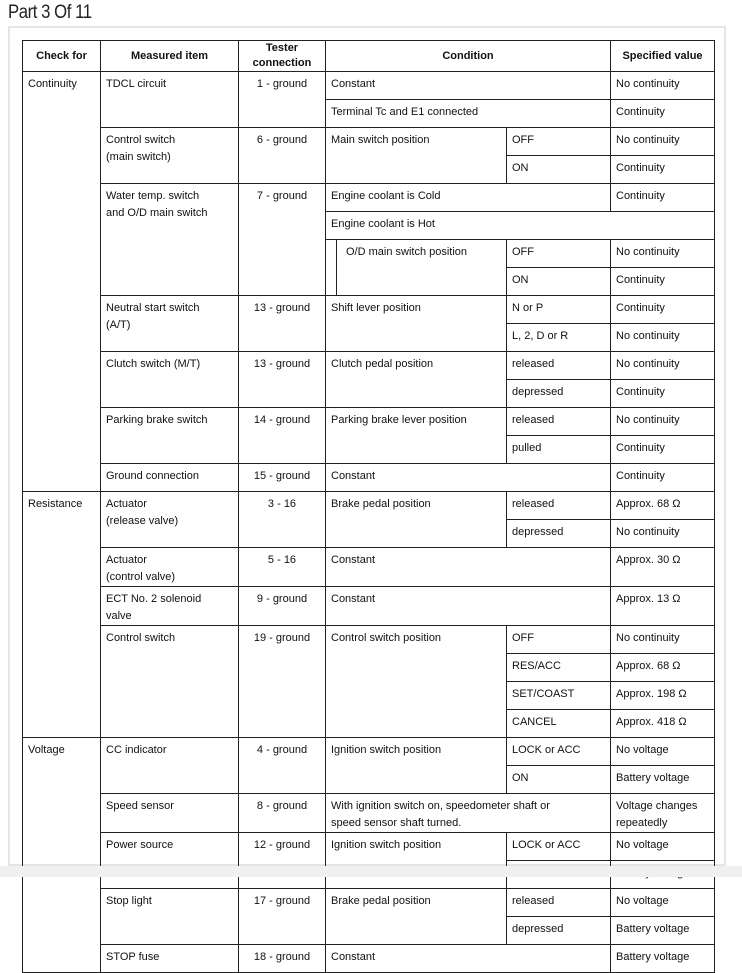 This screenshot has height=973, width=742. I want to click on condition-state-cell: L, 2, D or R, so click(558, 337).